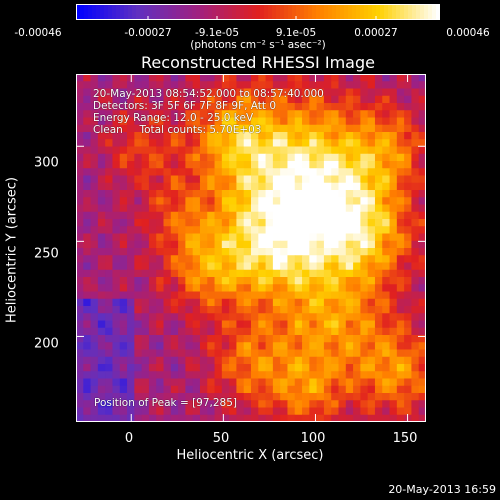 The image size is (500, 500). I want to click on colorbar-tick: -0.00046, so click(38, 33).